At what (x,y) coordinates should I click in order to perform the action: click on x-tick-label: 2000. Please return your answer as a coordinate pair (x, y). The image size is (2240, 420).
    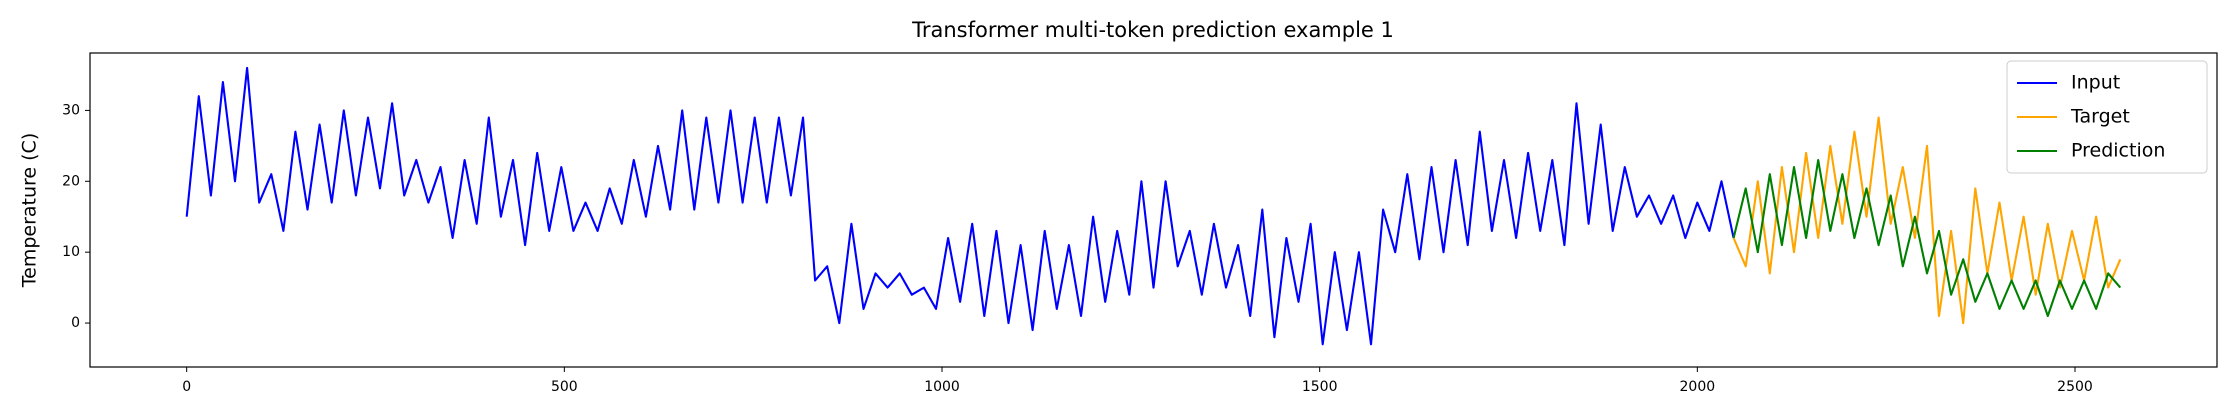
    Looking at the image, I should click on (1698, 387).